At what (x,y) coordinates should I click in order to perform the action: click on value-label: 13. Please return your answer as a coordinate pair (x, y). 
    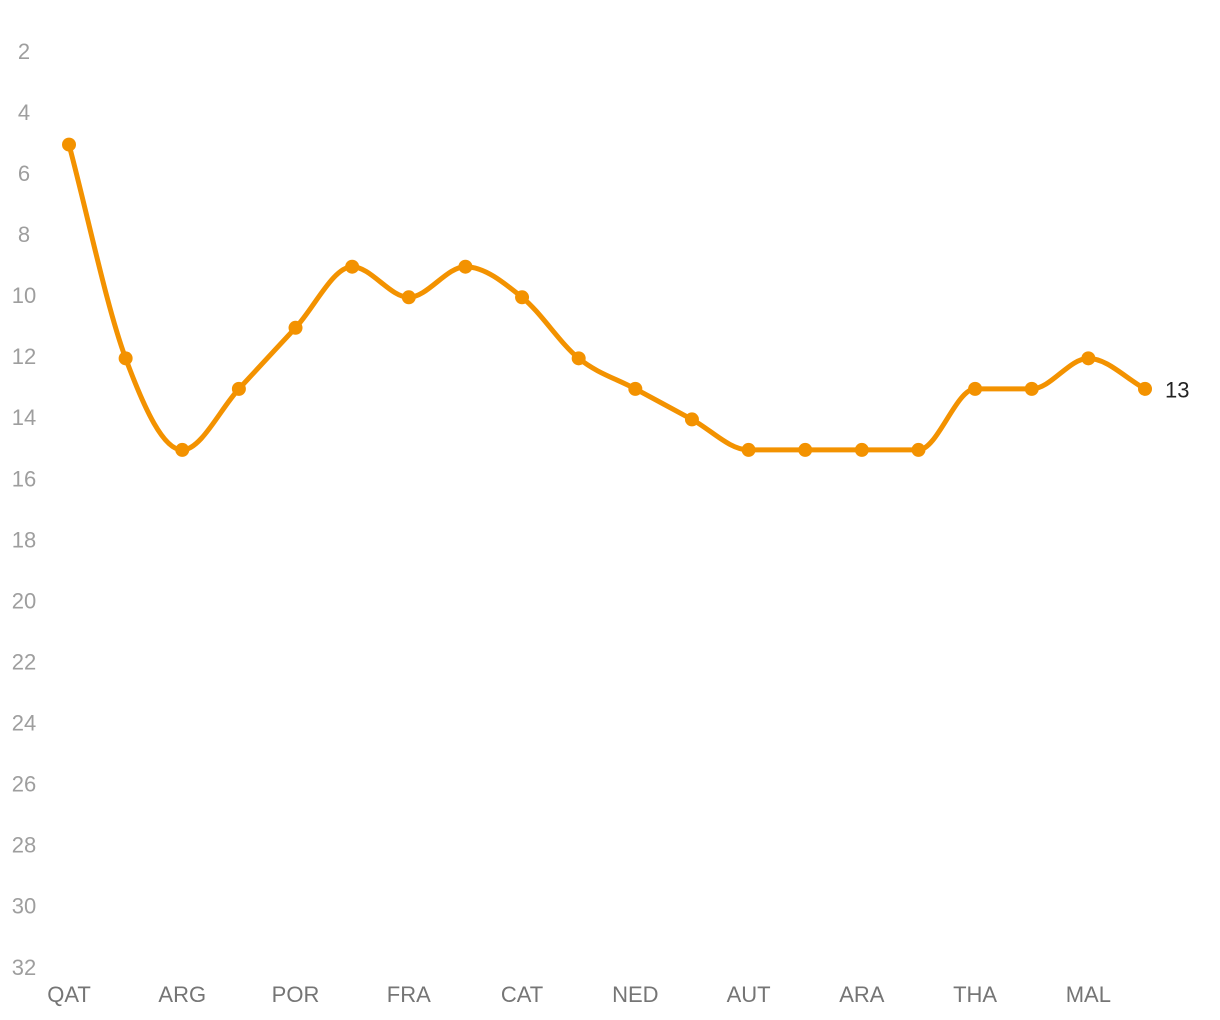
    Looking at the image, I should click on (1177, 390).